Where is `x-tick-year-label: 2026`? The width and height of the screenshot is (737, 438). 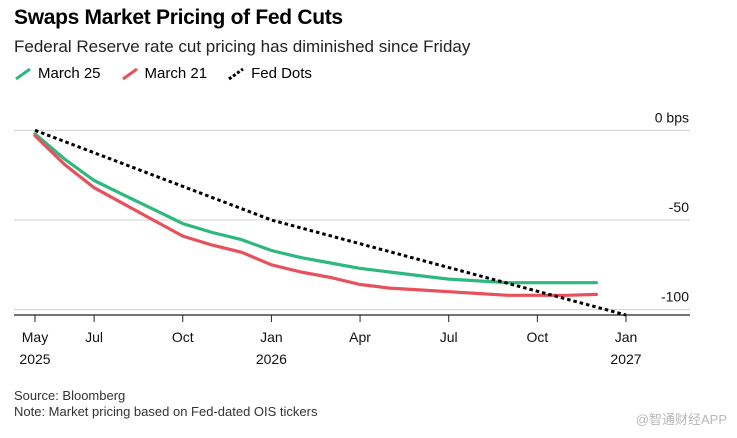
x-tick-year-label: 2026 is located at coordinates (271, 359).